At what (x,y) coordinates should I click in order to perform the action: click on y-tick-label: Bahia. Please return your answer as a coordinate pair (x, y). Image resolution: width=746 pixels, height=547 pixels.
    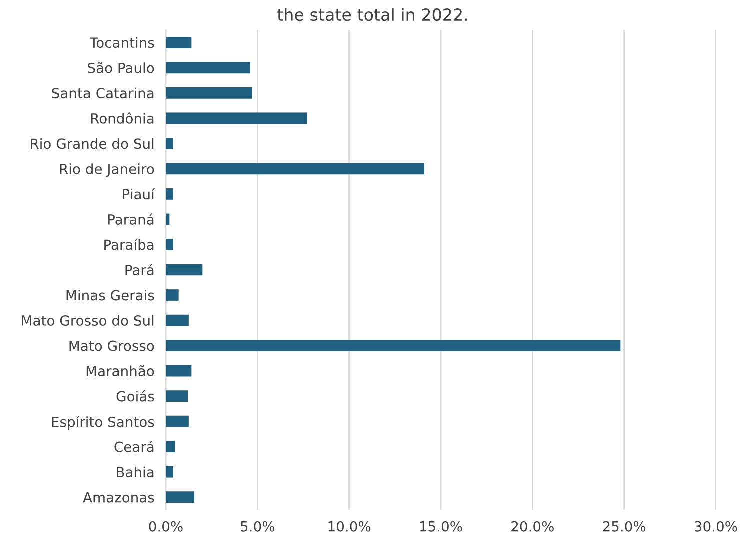
    Looking at the image, I should click on (135, 472).